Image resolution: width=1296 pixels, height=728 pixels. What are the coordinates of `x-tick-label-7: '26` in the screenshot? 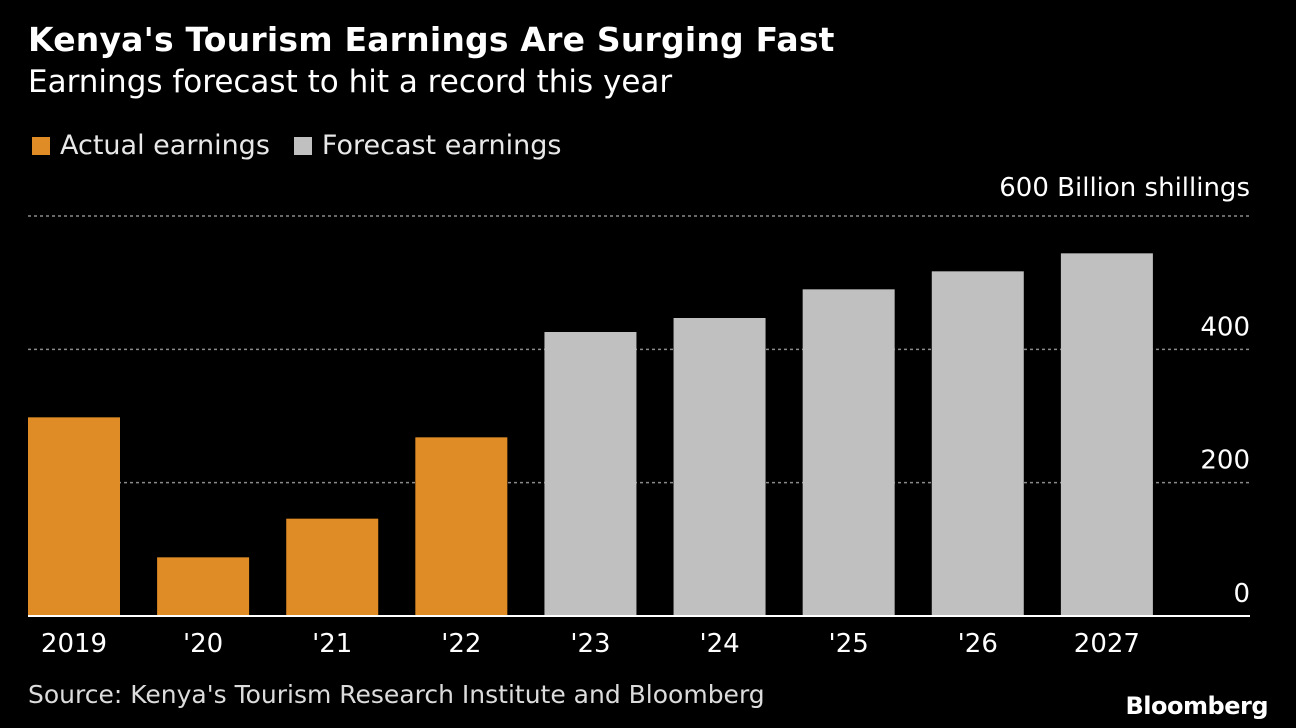 It's located at (978, 644).